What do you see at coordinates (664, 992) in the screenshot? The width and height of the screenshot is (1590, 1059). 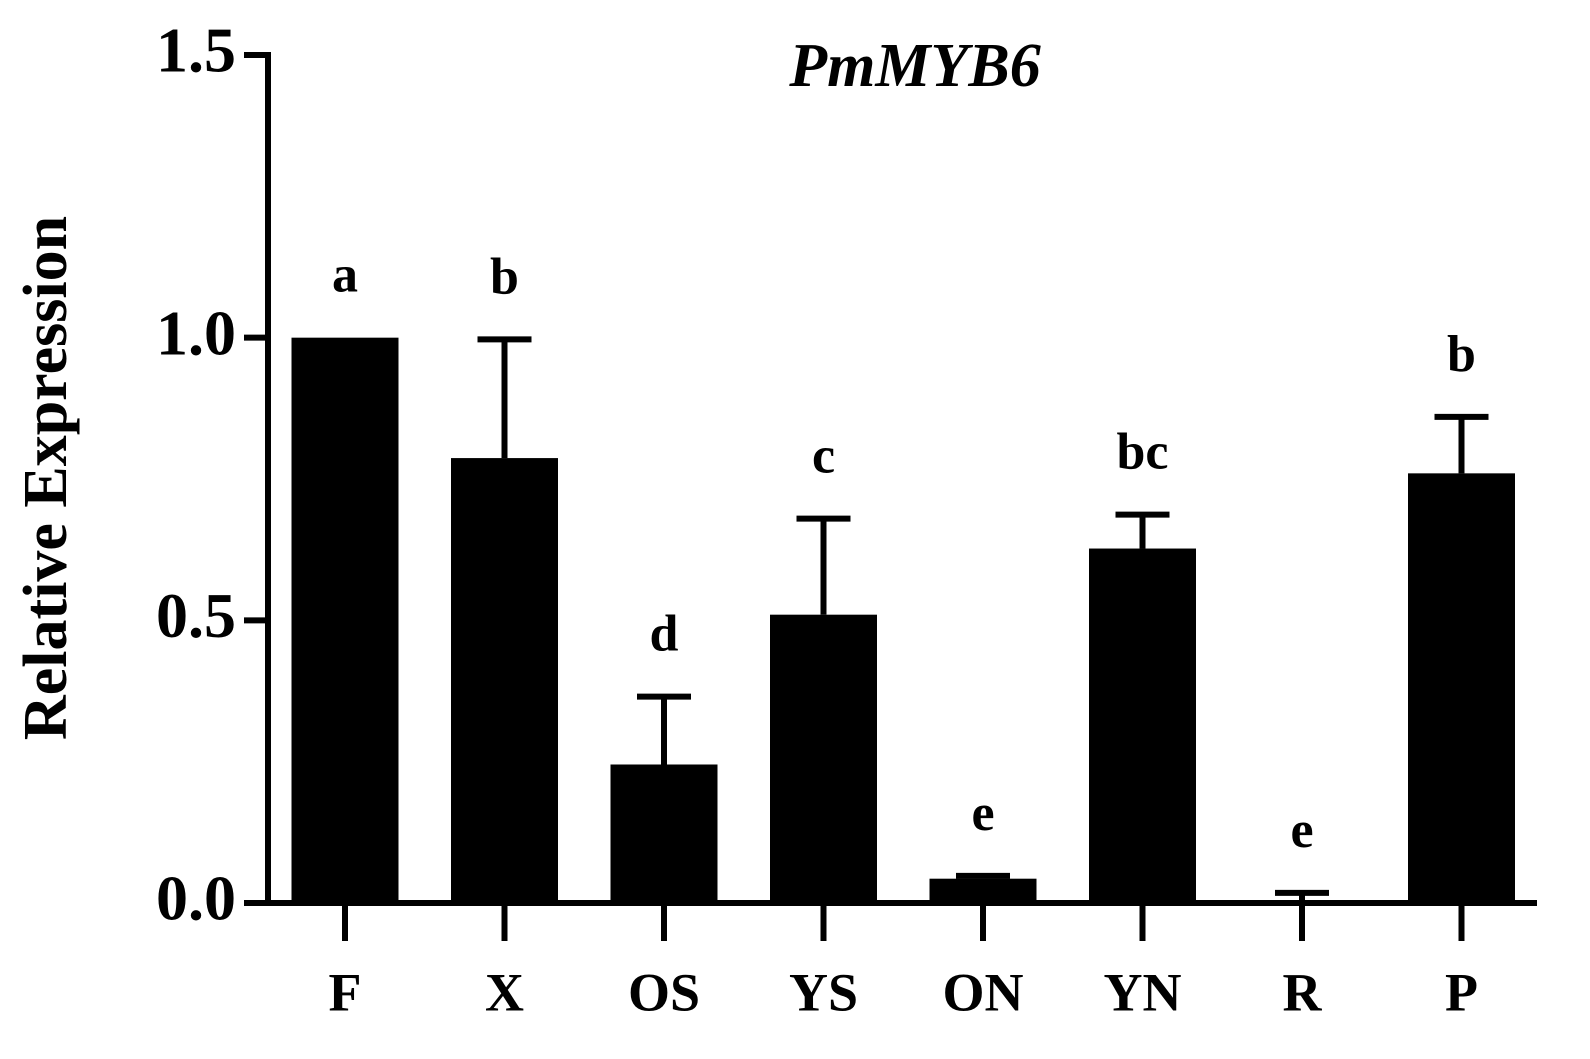 I see `x-tick-label: OS` at bounding box center [664, 992].